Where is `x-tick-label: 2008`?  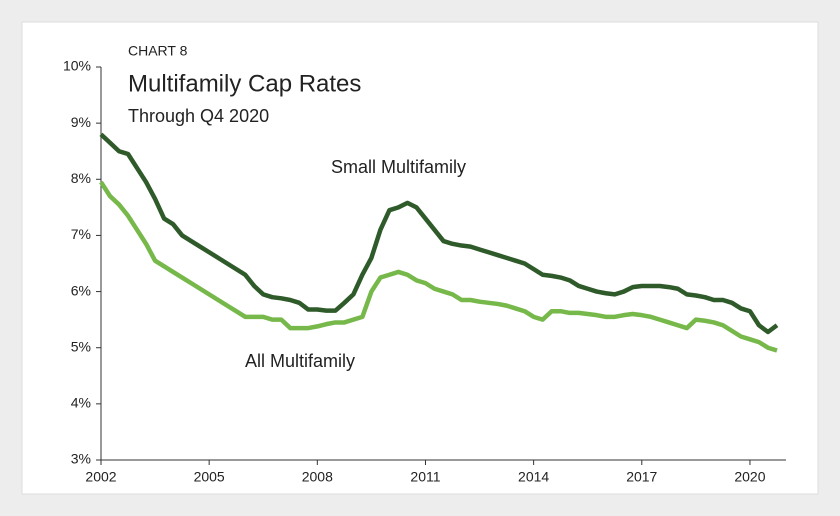 x-tick-label: 2008 is located at coordinates (317, 477).